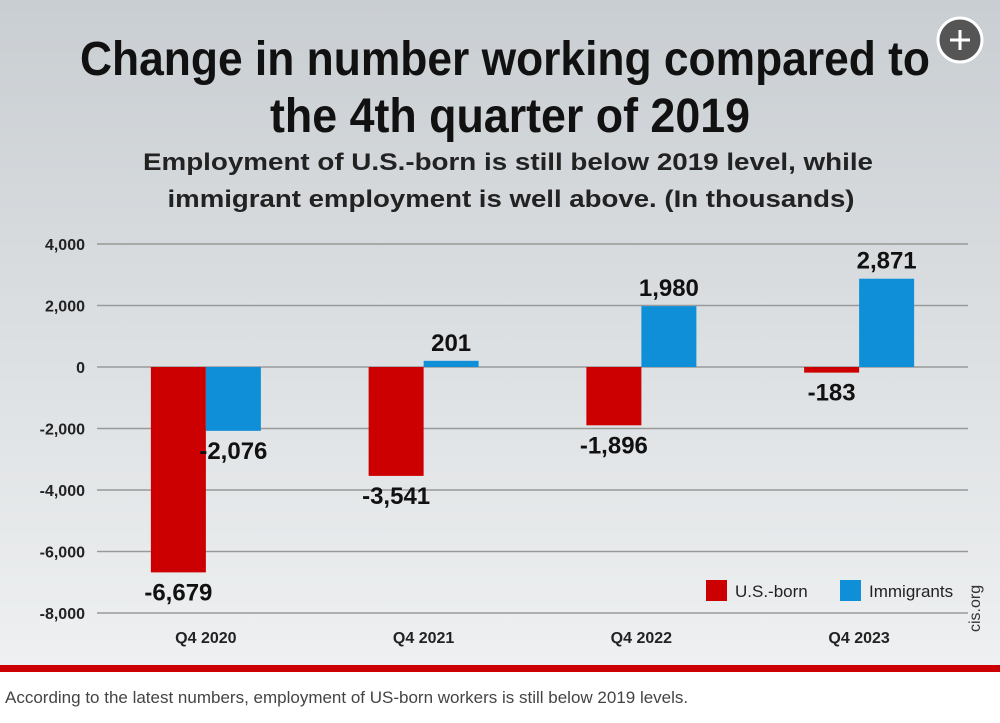 The height and width of the screenshot is (723, 1000). What do you see at coordinates (233, 451) in the screenshot?
I see `data-label: -2,076` at bounding box center [233, 451].